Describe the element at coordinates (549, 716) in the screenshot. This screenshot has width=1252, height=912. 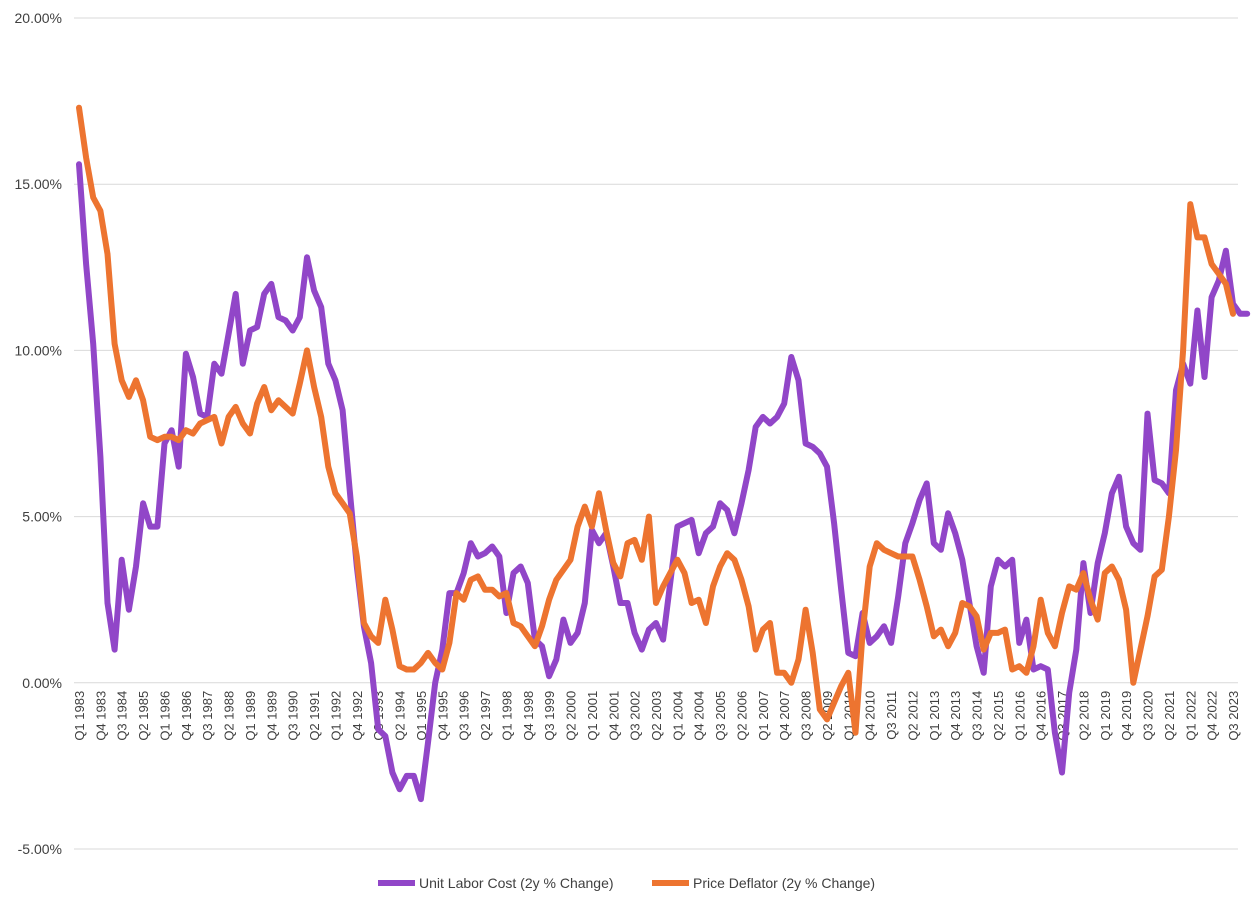
I see `x-tick-label: Q3 1999` at that location.